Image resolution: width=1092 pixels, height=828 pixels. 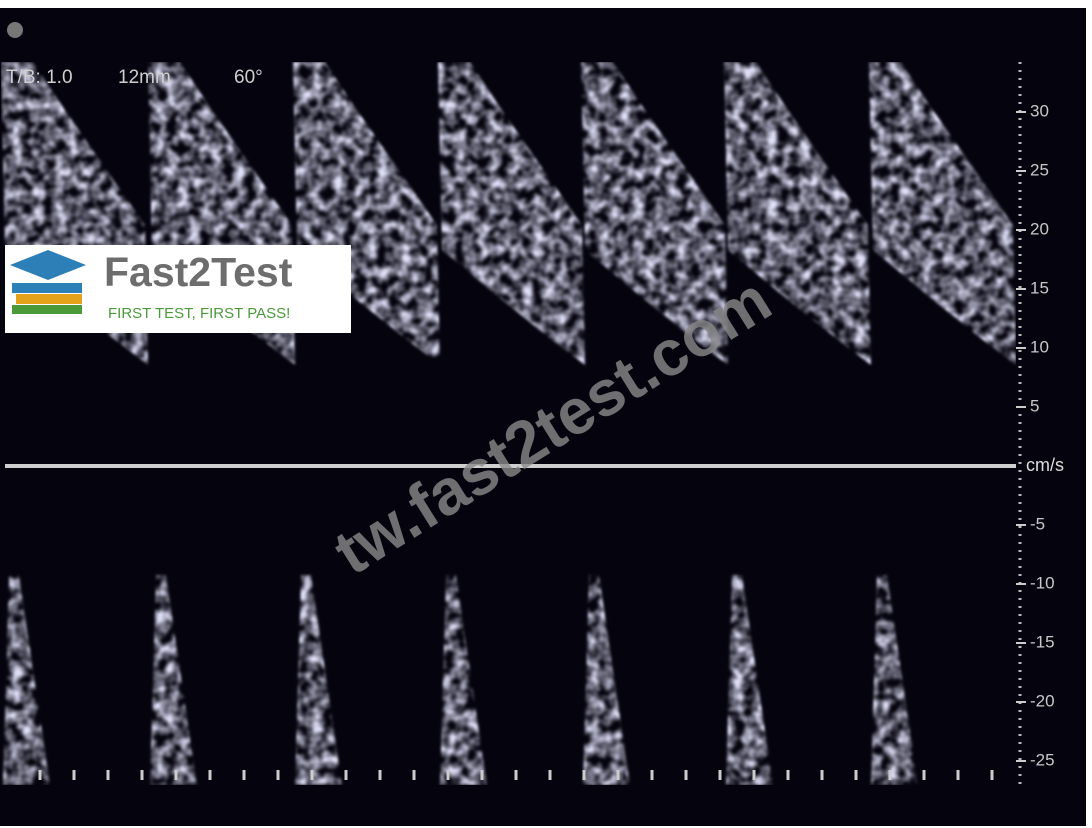 What do you see at coordinates (1037, 523) in the screenshot?
I see `scale-label: -5` at bounding box center [1037, 523].